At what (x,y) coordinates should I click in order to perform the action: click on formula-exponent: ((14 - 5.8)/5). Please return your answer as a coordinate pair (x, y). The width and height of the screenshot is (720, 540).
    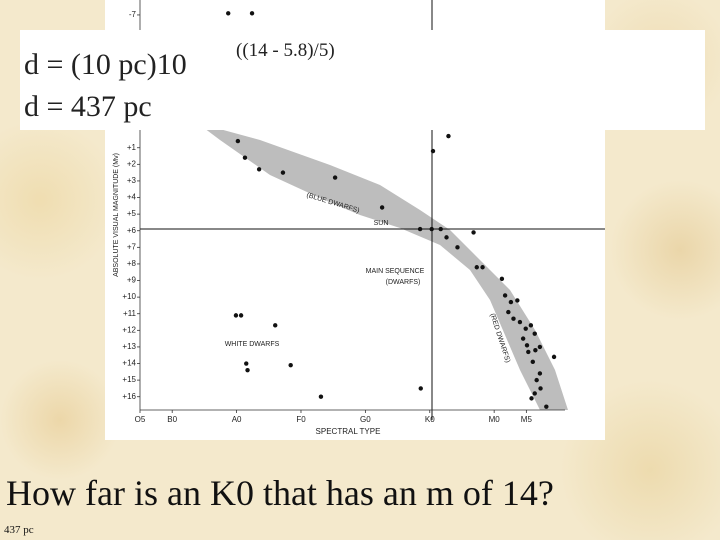
    Looking at the image, I should click on (285, 50).